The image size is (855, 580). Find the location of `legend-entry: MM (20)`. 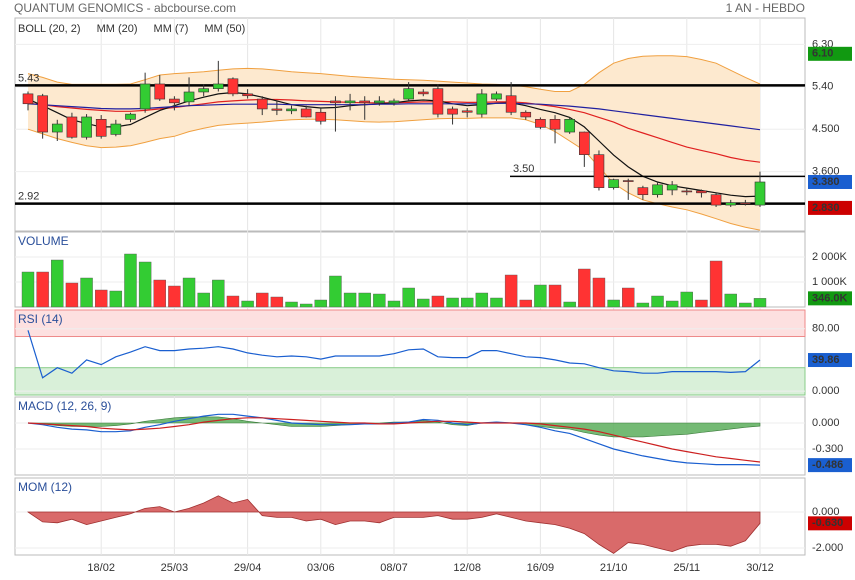

legend-entry: MM (20) is located at coordinates (117, 29).